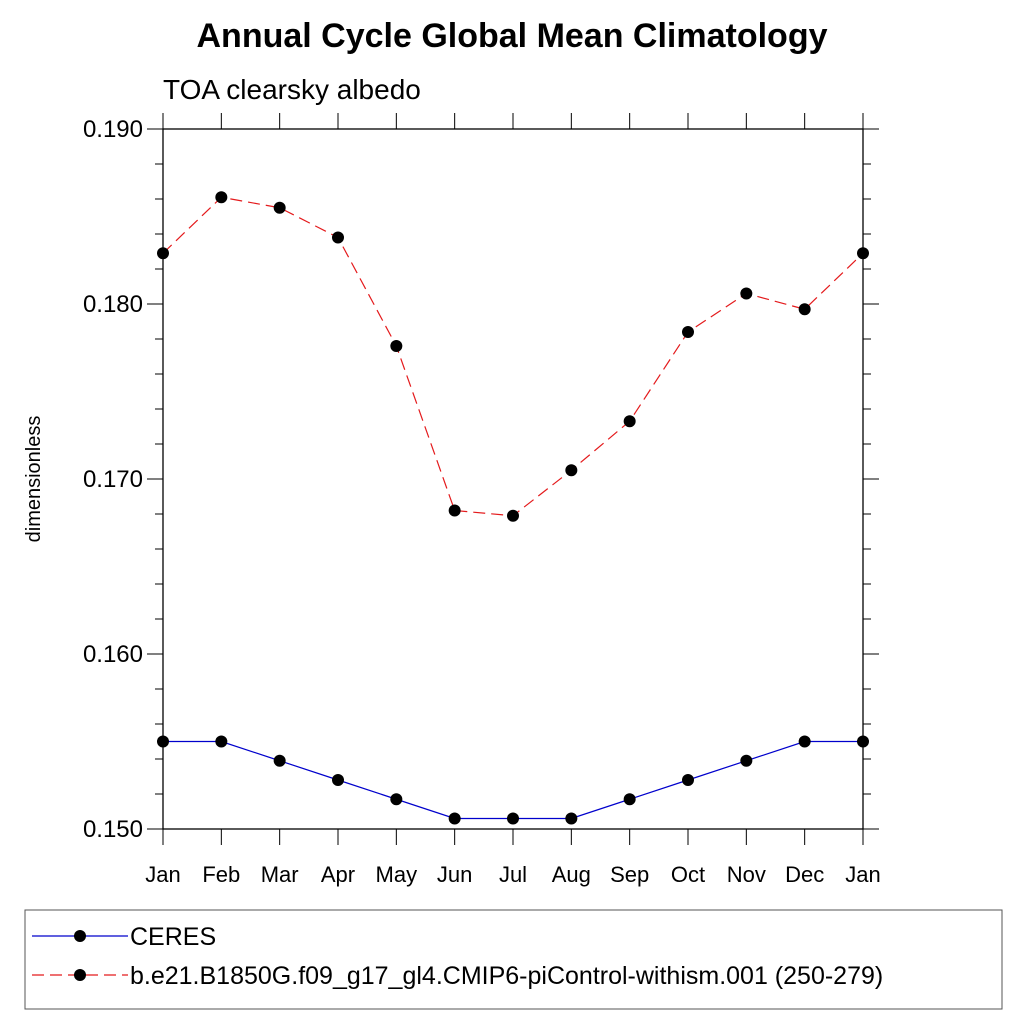 The width and height of the screenshot is (1024, 1024). I want to click on y-tick-label: 0.170, so click(113, 479).